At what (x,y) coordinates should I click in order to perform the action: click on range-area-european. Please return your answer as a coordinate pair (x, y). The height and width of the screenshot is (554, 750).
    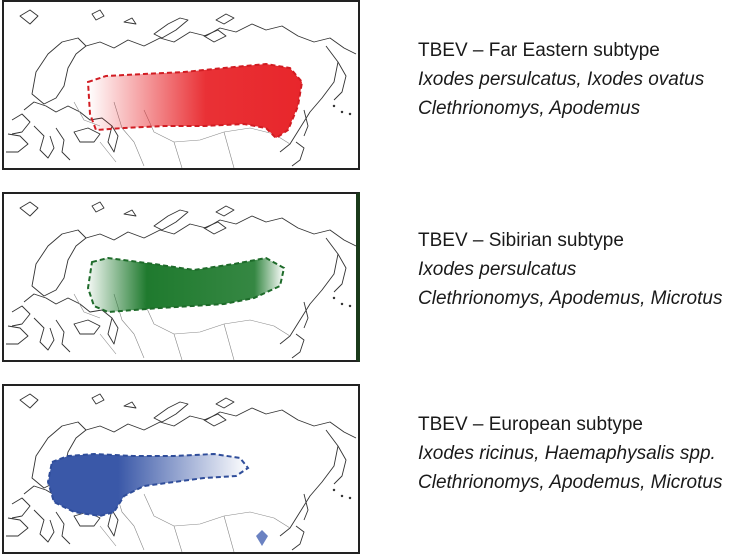
    Looking at the image, I should click on (148, 485).